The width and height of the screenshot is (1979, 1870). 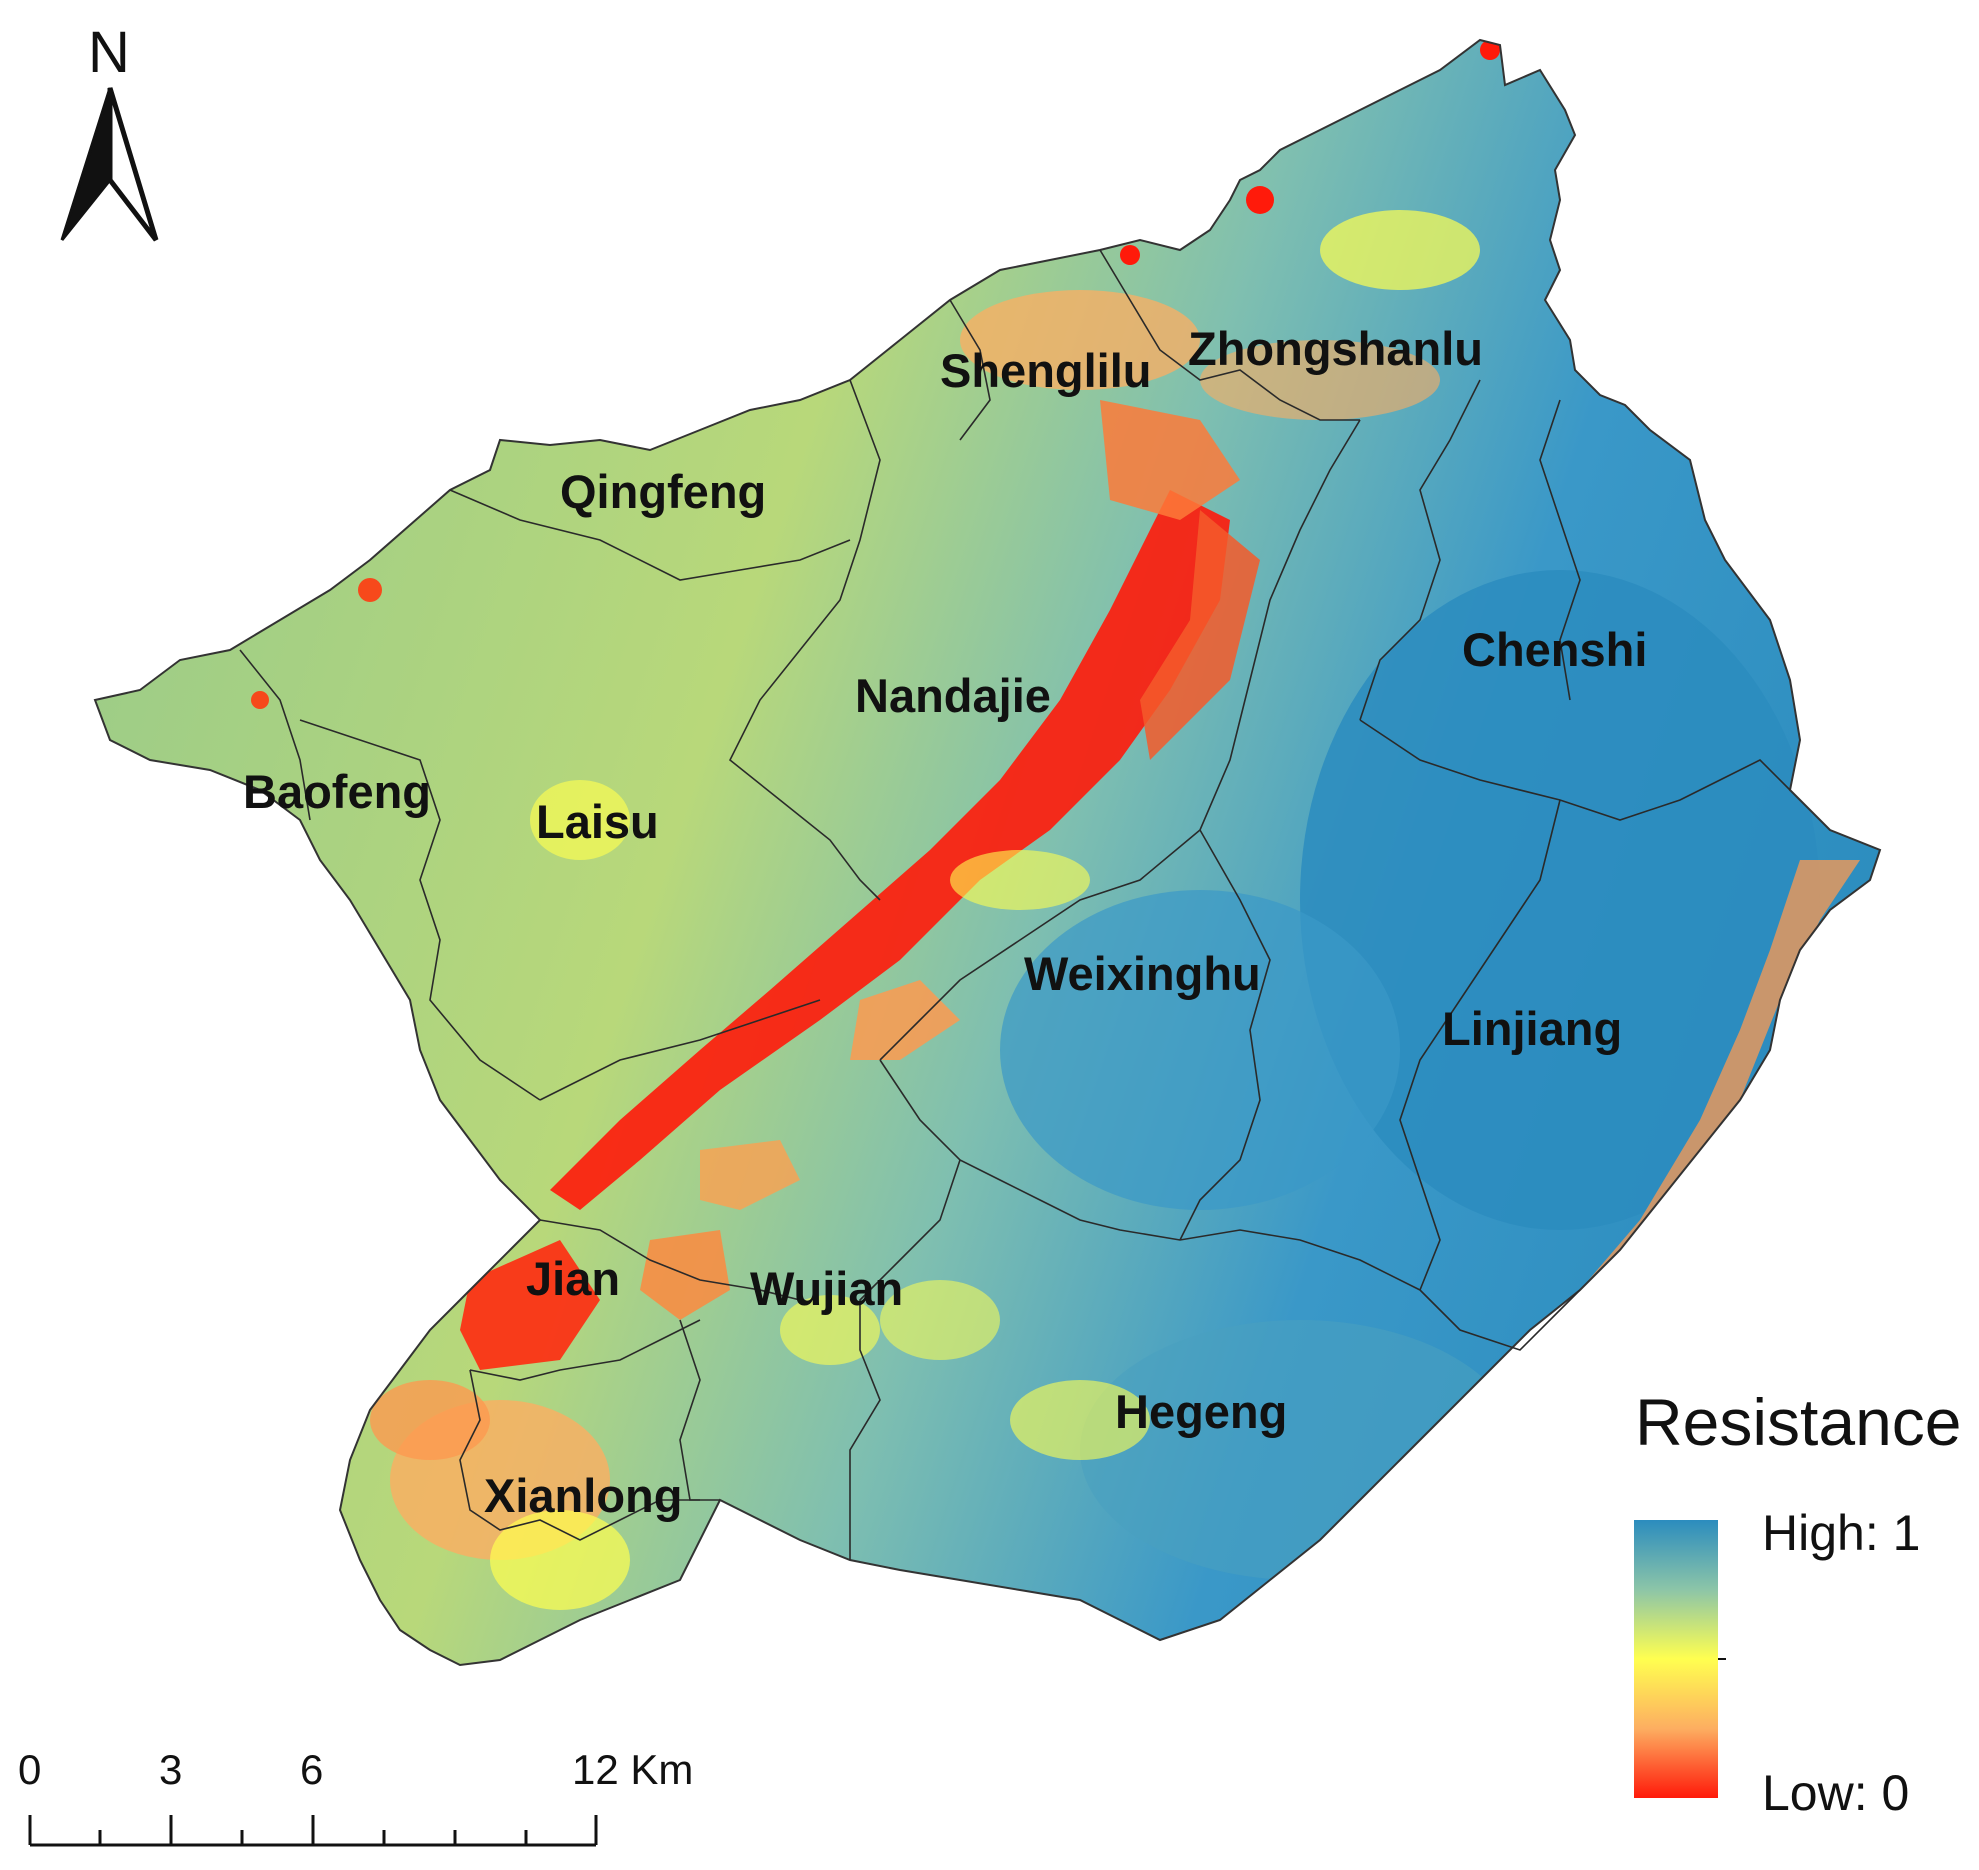 I want to click on label-chenshi: Chenshi, so click(x=1554, y=649).